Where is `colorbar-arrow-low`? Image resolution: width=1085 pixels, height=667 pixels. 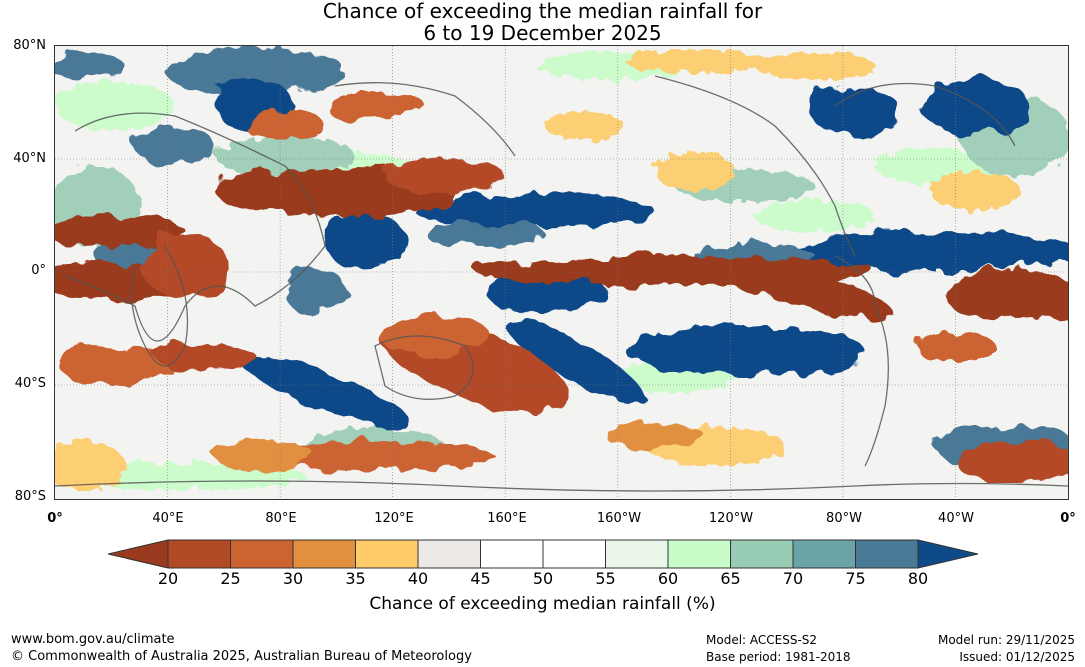 colorbar-arrow-low is located at coordinates (138, 554).